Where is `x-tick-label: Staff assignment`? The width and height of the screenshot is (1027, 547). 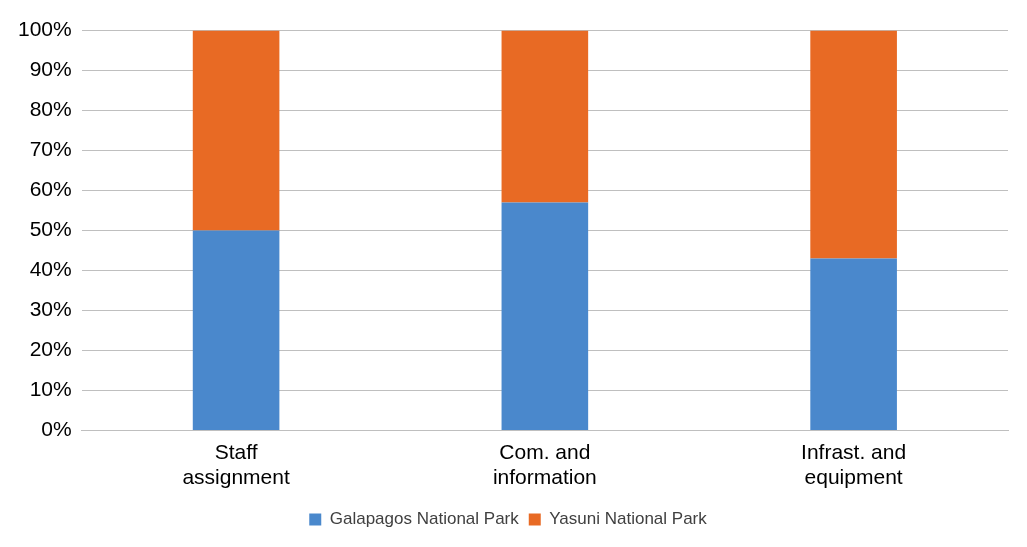 x-tick-label: Staff assignment is located at coordinates (236, 464).